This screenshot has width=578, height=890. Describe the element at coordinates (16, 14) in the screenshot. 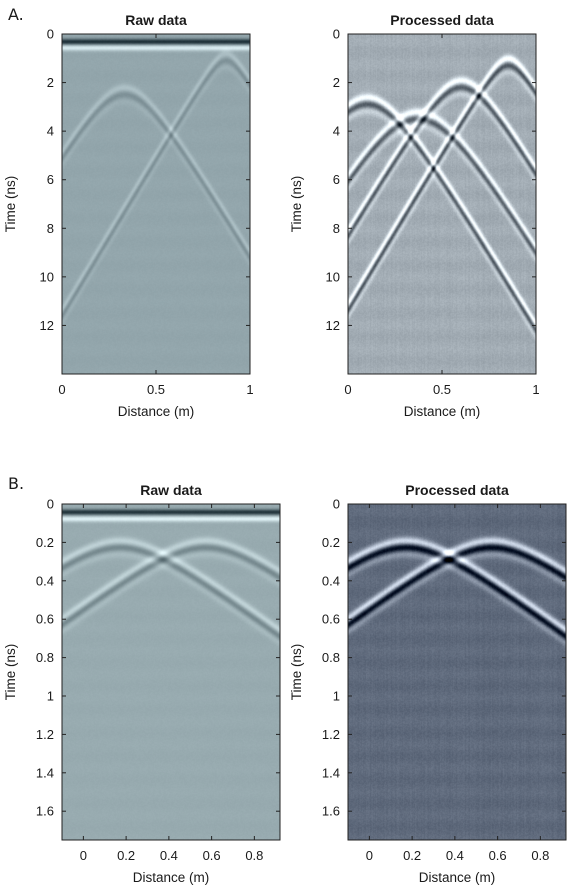

I see `panel-label-a: A.` at that location.